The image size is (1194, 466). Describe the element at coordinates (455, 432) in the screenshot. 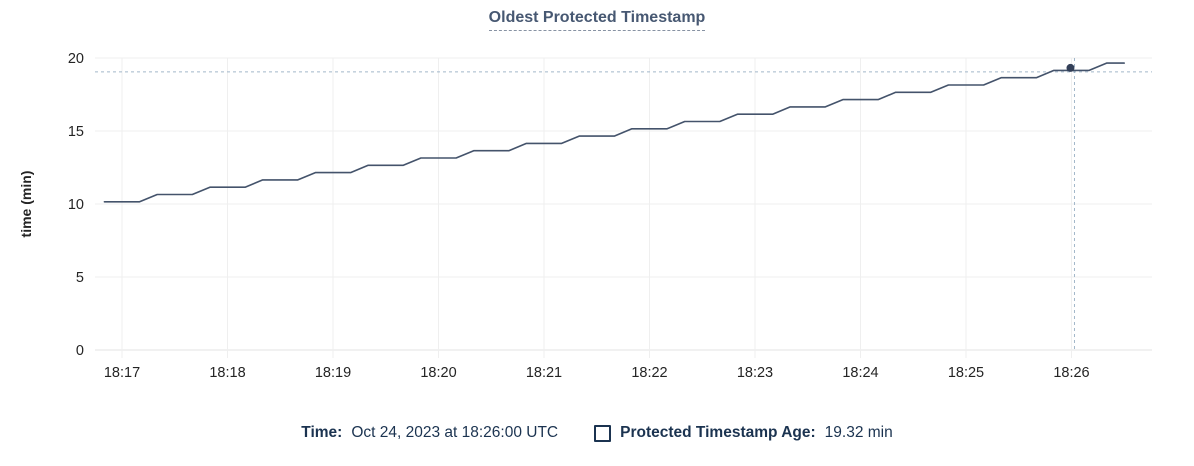

I see `hover-time-value: Oct 24, 2023 at 18:26:00 UTC` at that location.